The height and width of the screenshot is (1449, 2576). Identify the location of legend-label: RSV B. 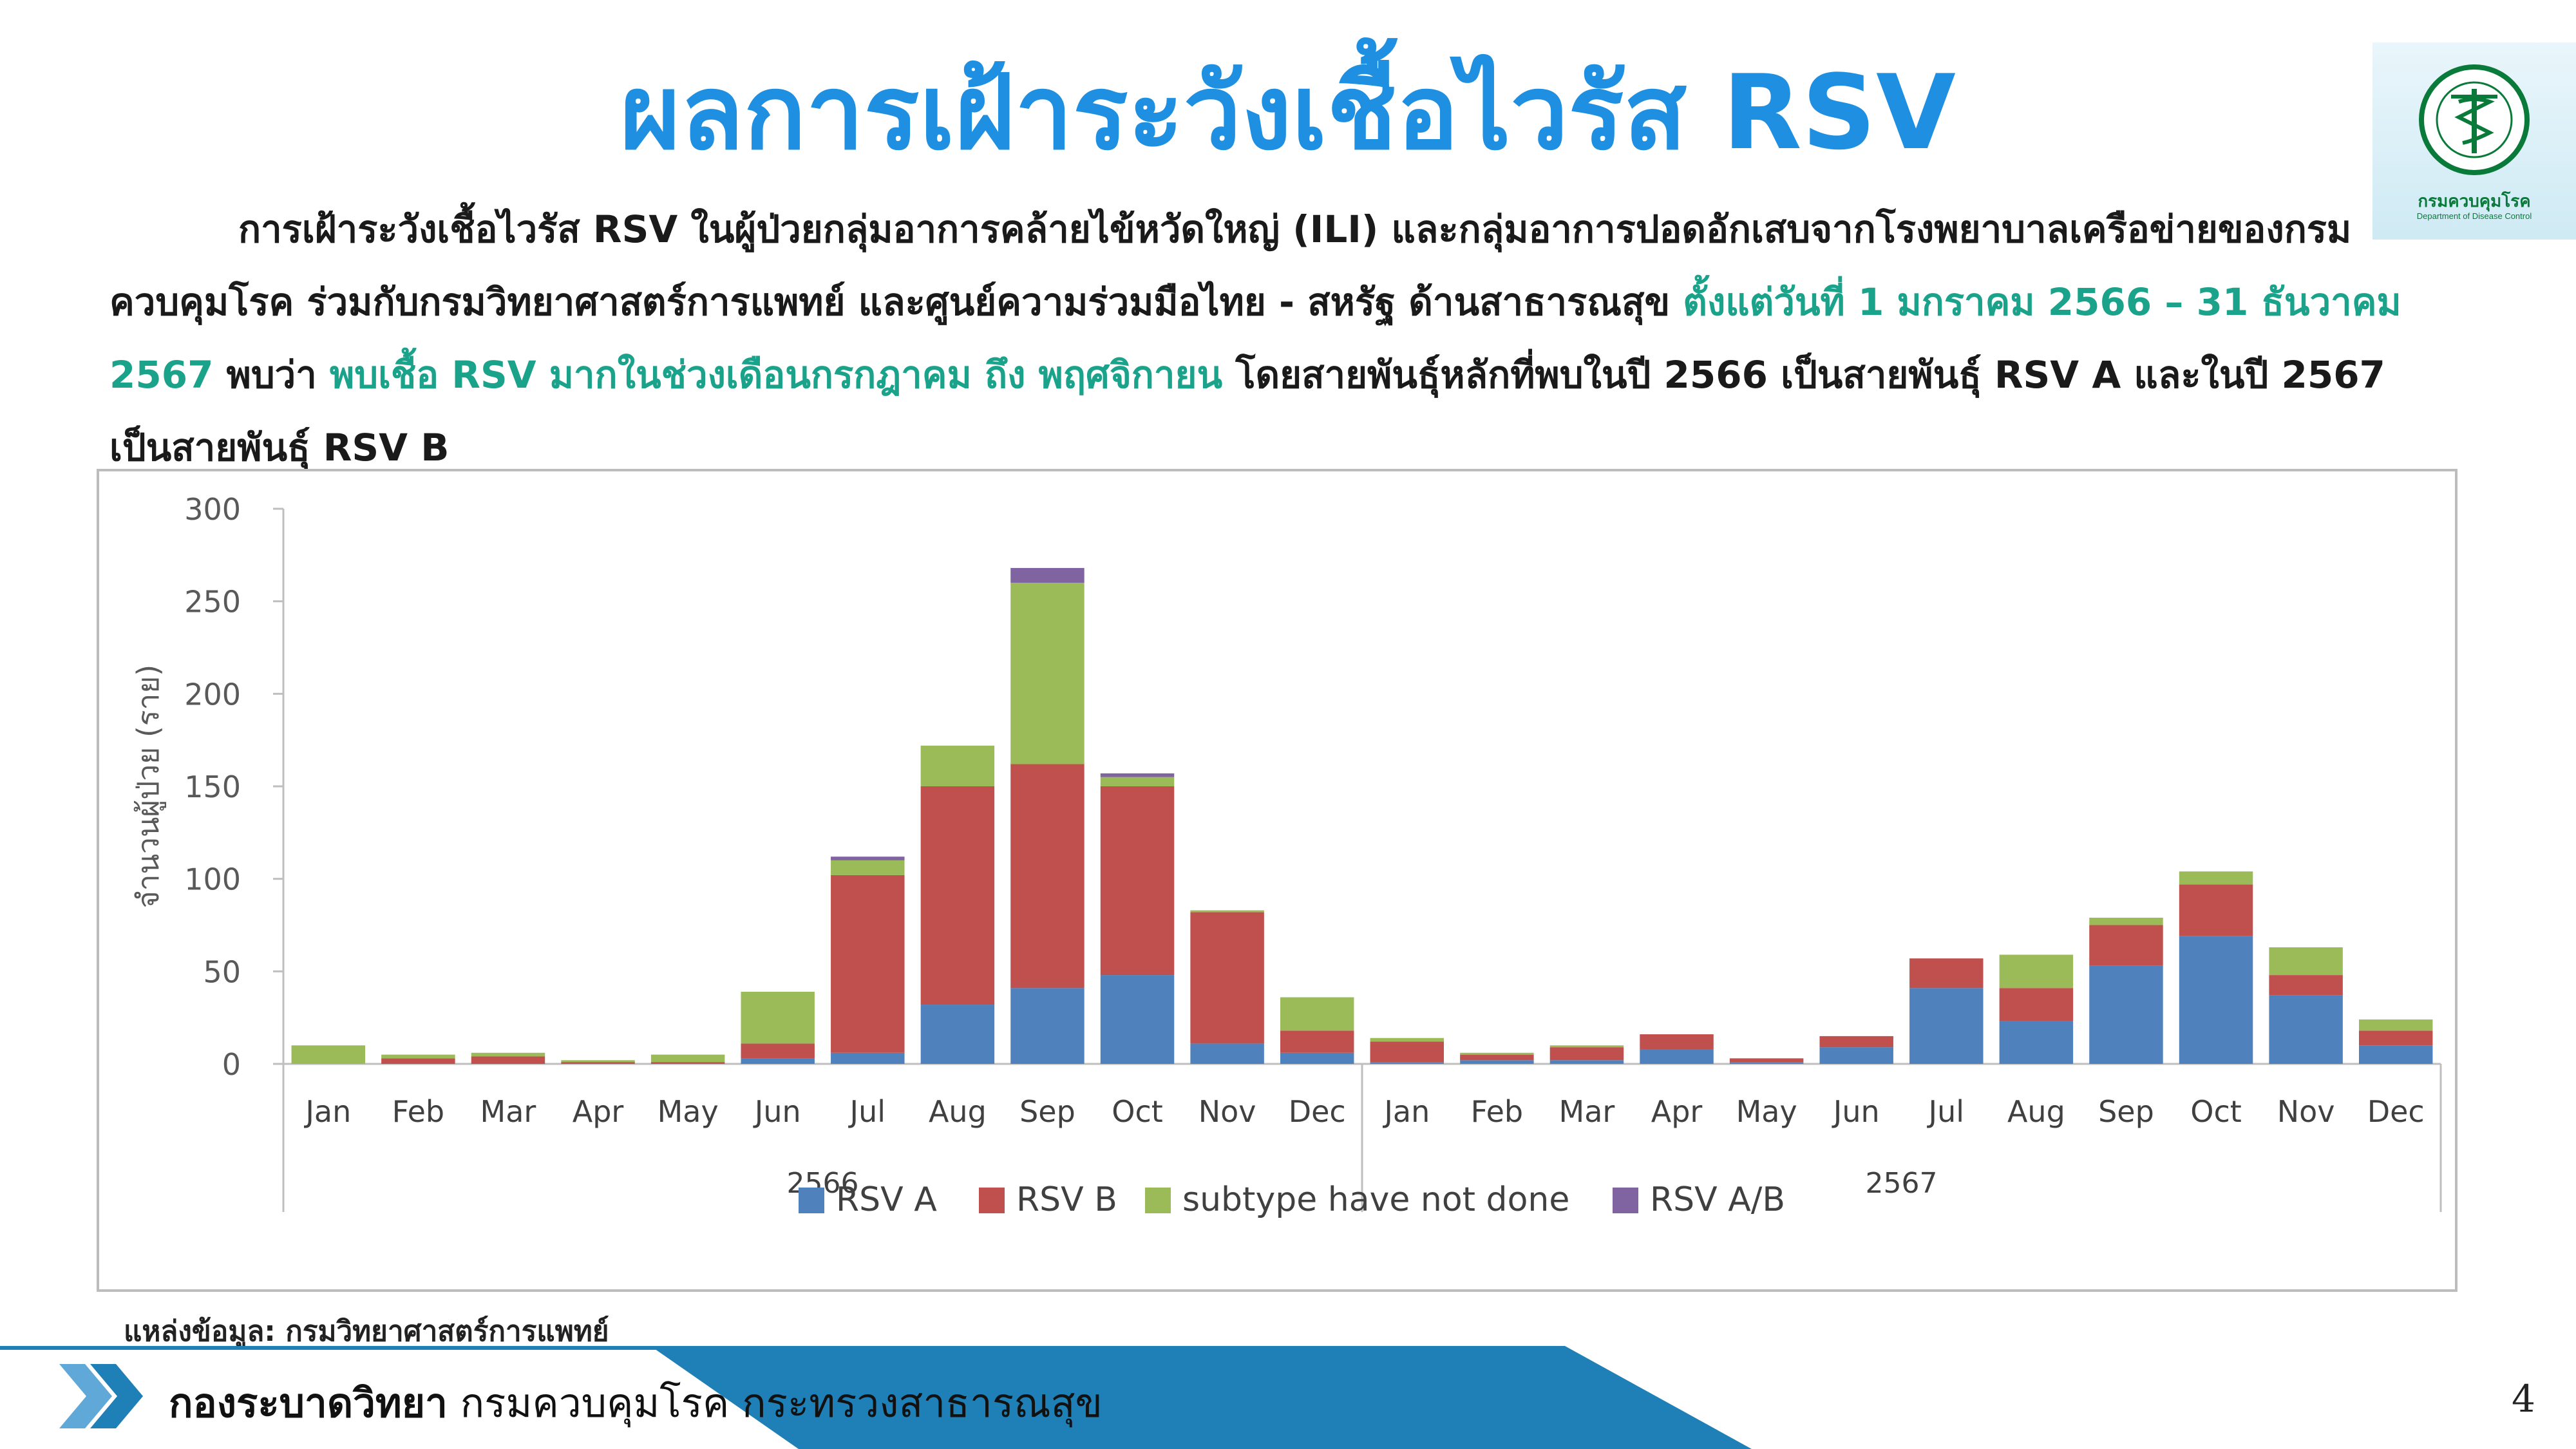
(1066, 1199).